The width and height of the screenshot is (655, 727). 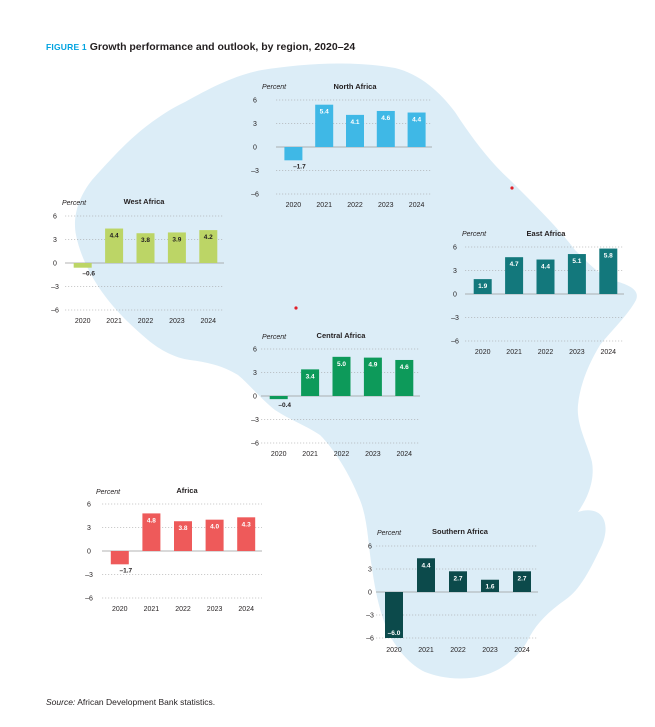 I want to click on central-africa-bar-2024, so click(x=404, y=377).